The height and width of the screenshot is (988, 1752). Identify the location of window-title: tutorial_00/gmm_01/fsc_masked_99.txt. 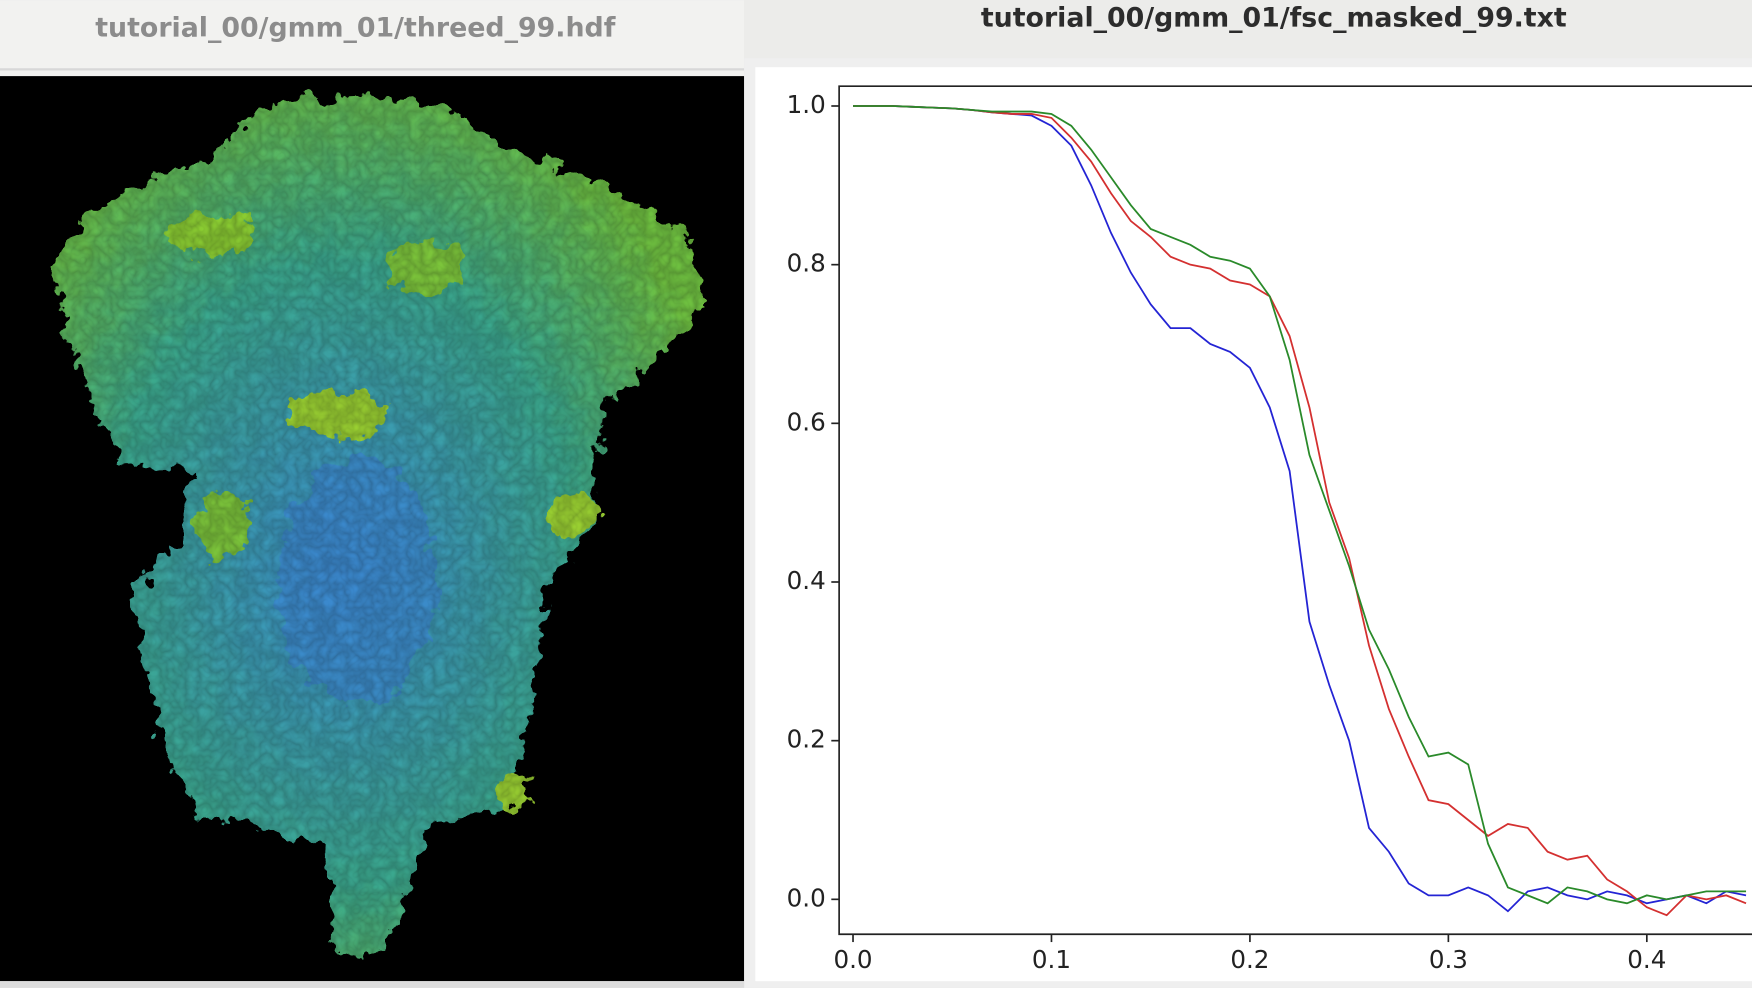
(1274, 18).